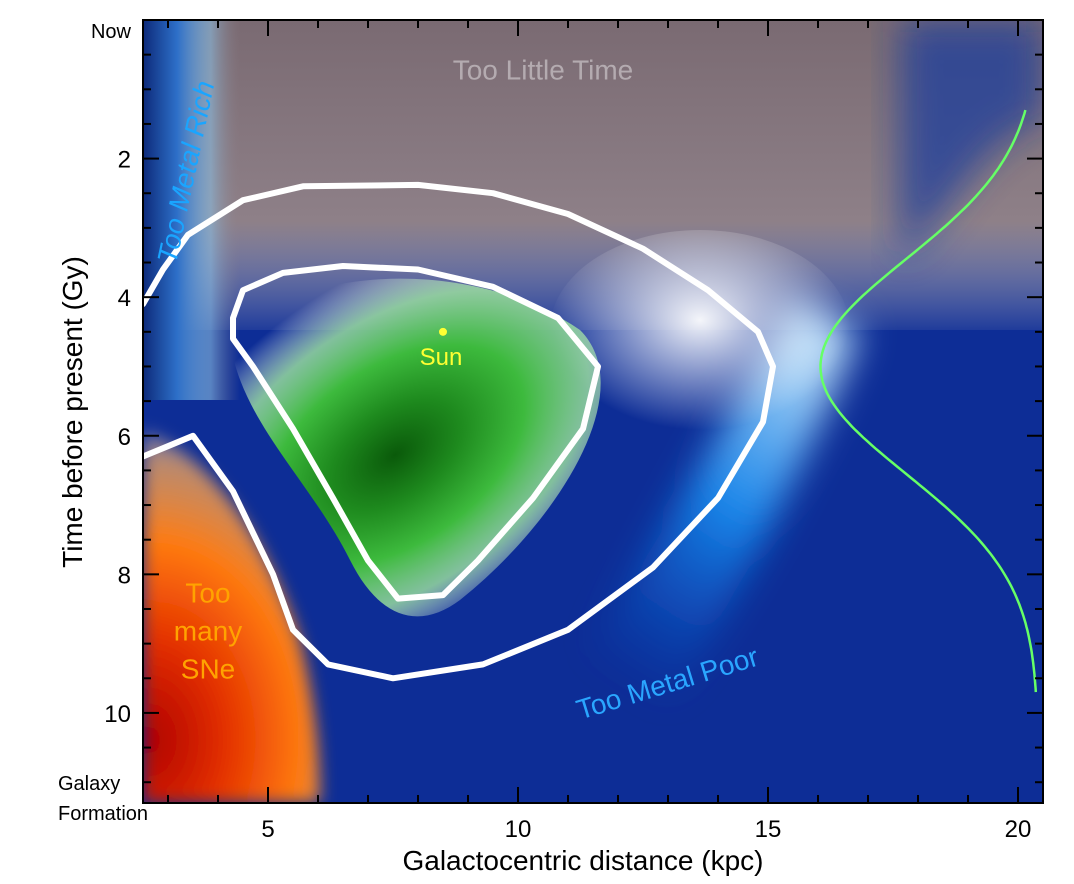 The height and width of the screenshot is (884, 1074). Describe the element at coordinates (124, 575) in the screenshot. I see `y-tick-label: 8` at that location.